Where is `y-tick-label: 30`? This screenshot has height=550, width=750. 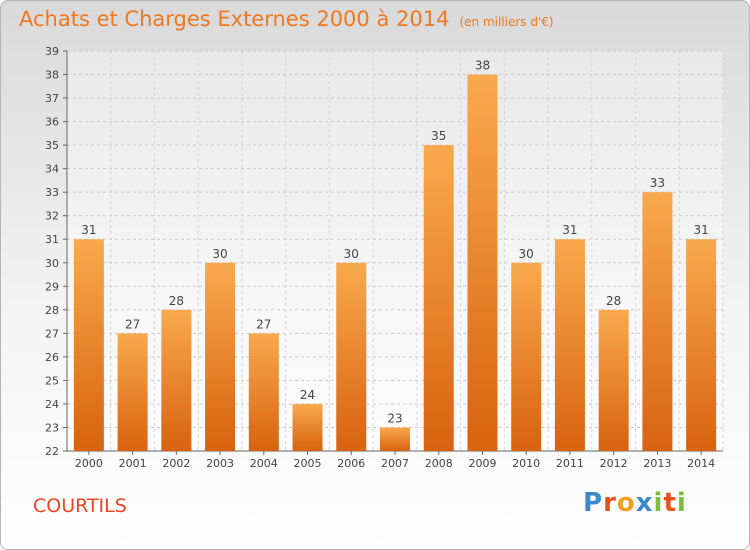 y-tick-label: 30 is located at coordinates (52, 263).